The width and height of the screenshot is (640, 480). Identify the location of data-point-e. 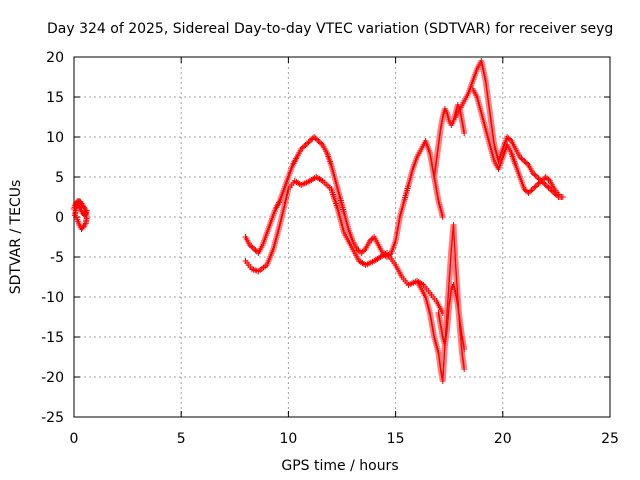
(464, 349).